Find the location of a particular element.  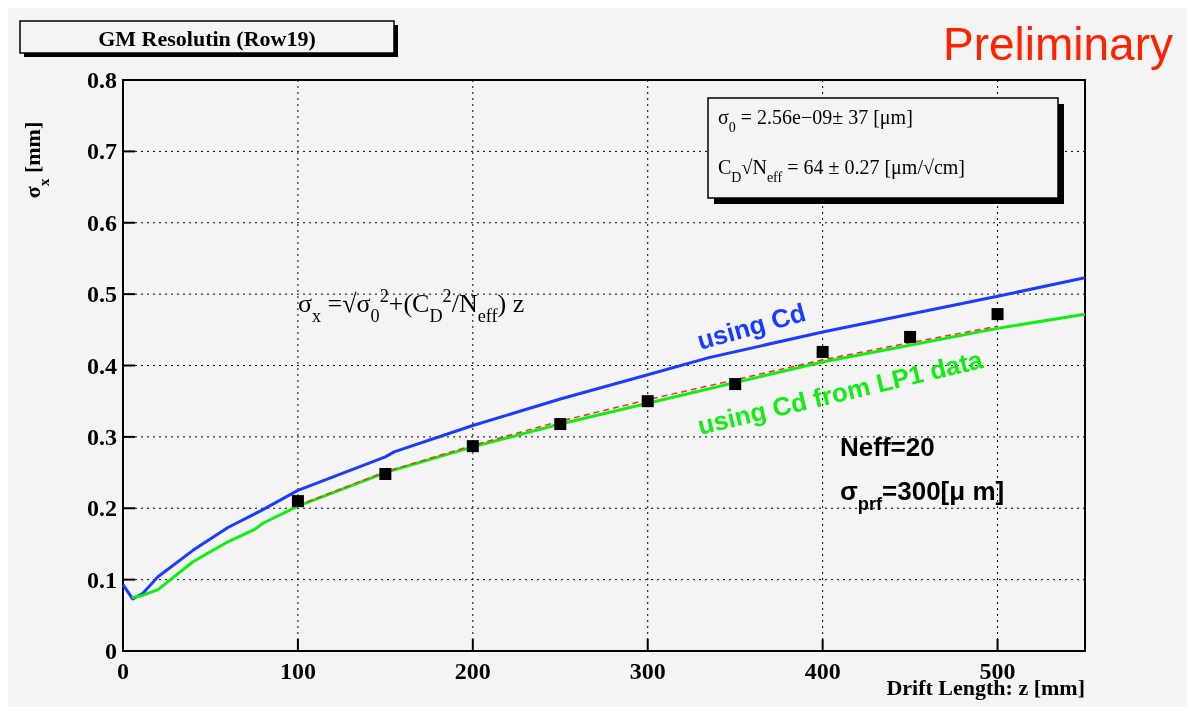

text: Preliminary is located at coordinates (1057, 44).